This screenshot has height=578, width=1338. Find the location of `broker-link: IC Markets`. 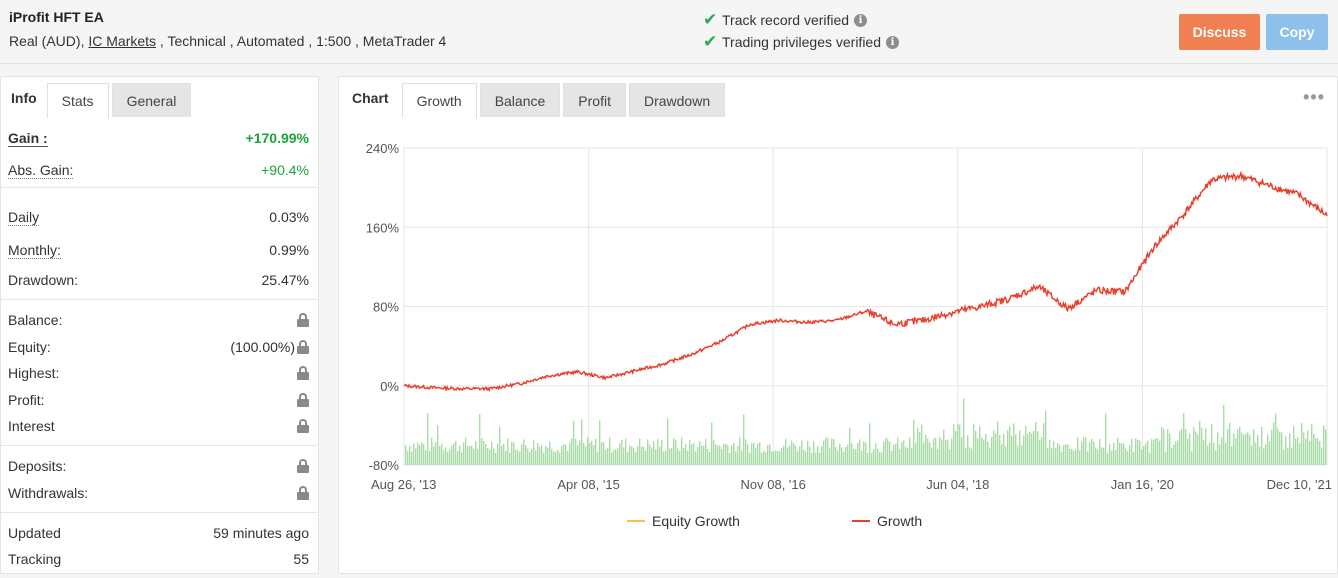

broker-link: IC Markets is located at coordinates (122, 41).